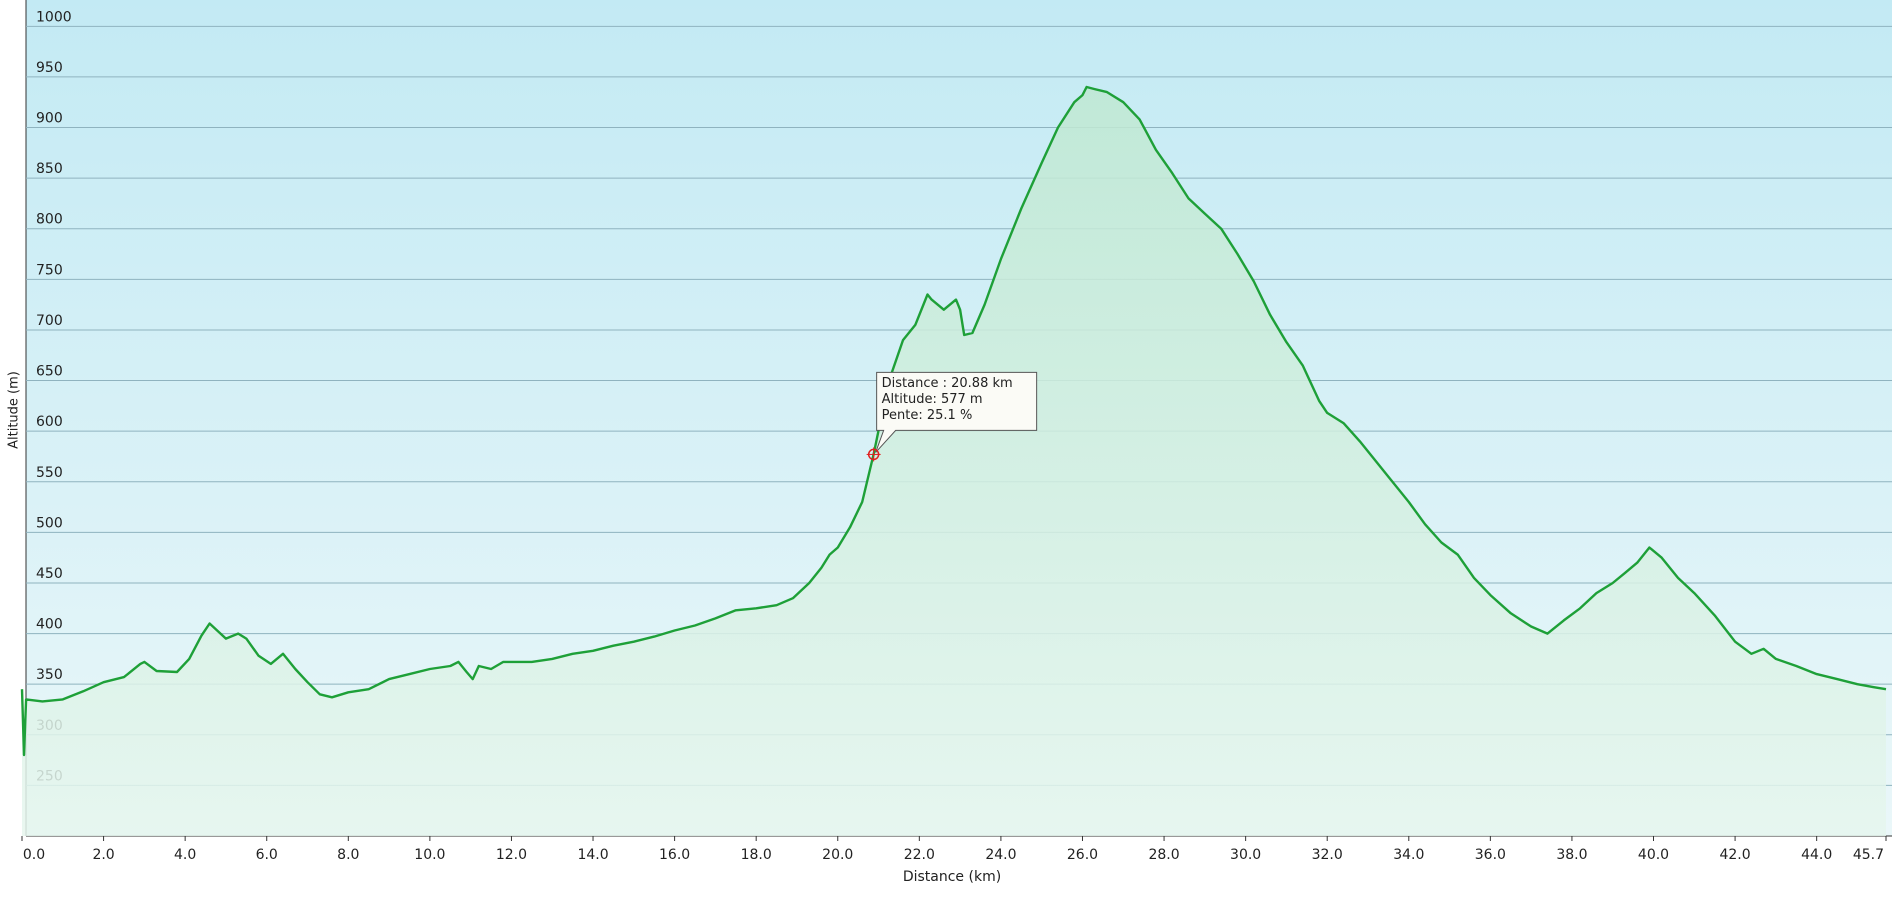  I want to click on y-tick-label: 700, so click(49, 321).